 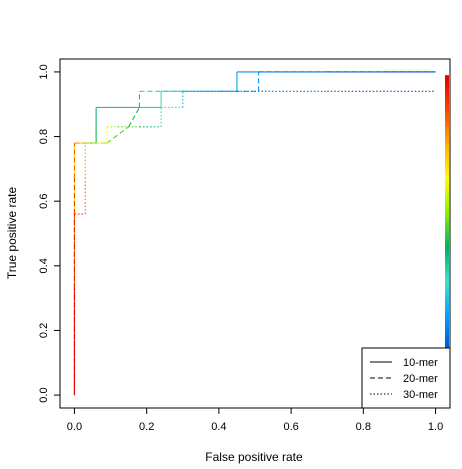 What do you see at coordinates (420, 363) in the screenshot?
I see `legend-label: 10-mer` at bounding box center [420, 363].